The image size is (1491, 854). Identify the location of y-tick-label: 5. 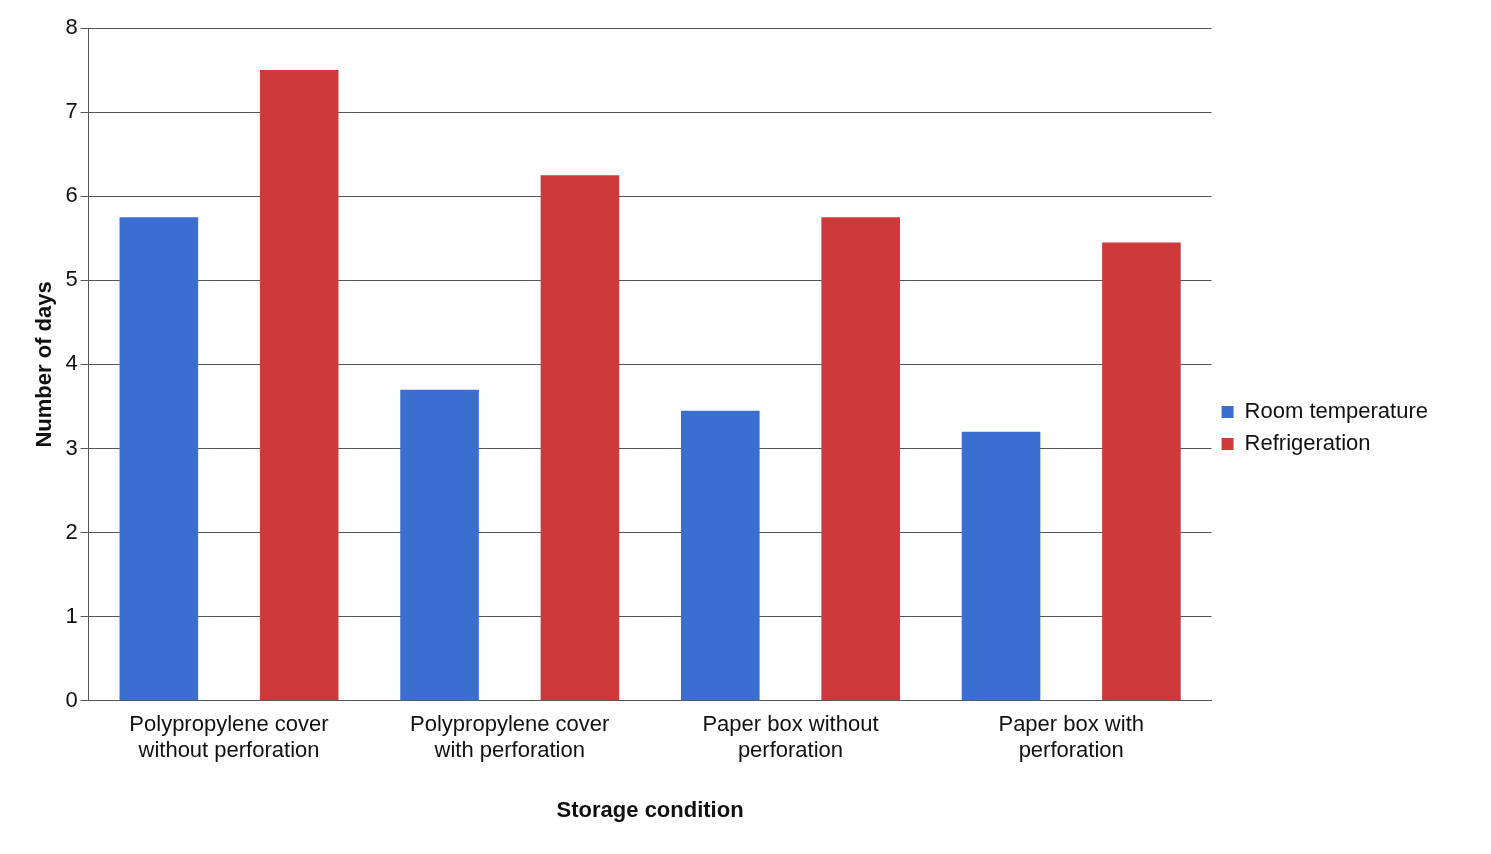
(71, 279).